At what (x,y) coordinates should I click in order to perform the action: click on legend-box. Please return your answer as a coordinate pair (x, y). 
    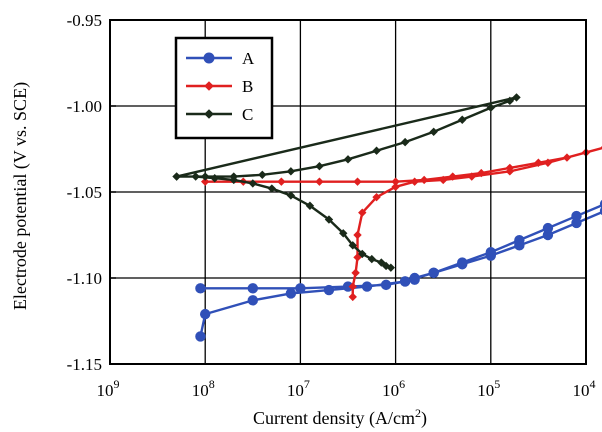
    Looking at the image, I should click on (224, 88).